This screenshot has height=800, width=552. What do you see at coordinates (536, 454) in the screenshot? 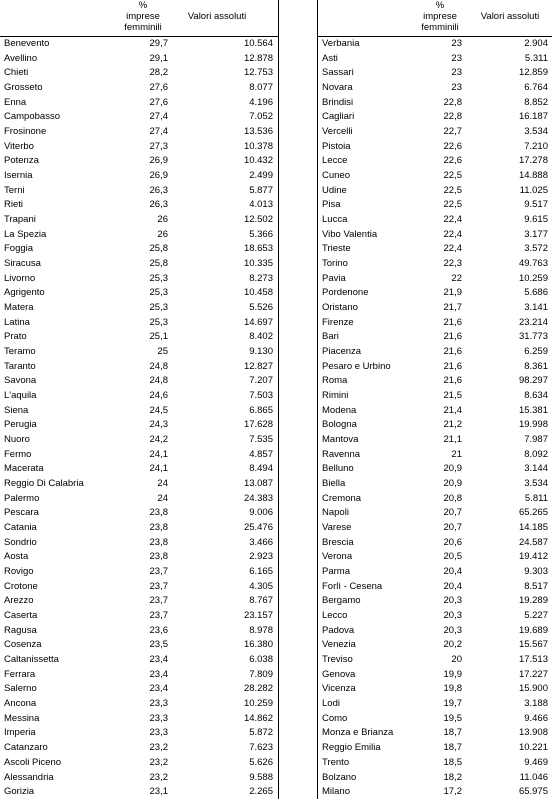
I see `absolute-value: 8.092` at bounding box center [536, 454].